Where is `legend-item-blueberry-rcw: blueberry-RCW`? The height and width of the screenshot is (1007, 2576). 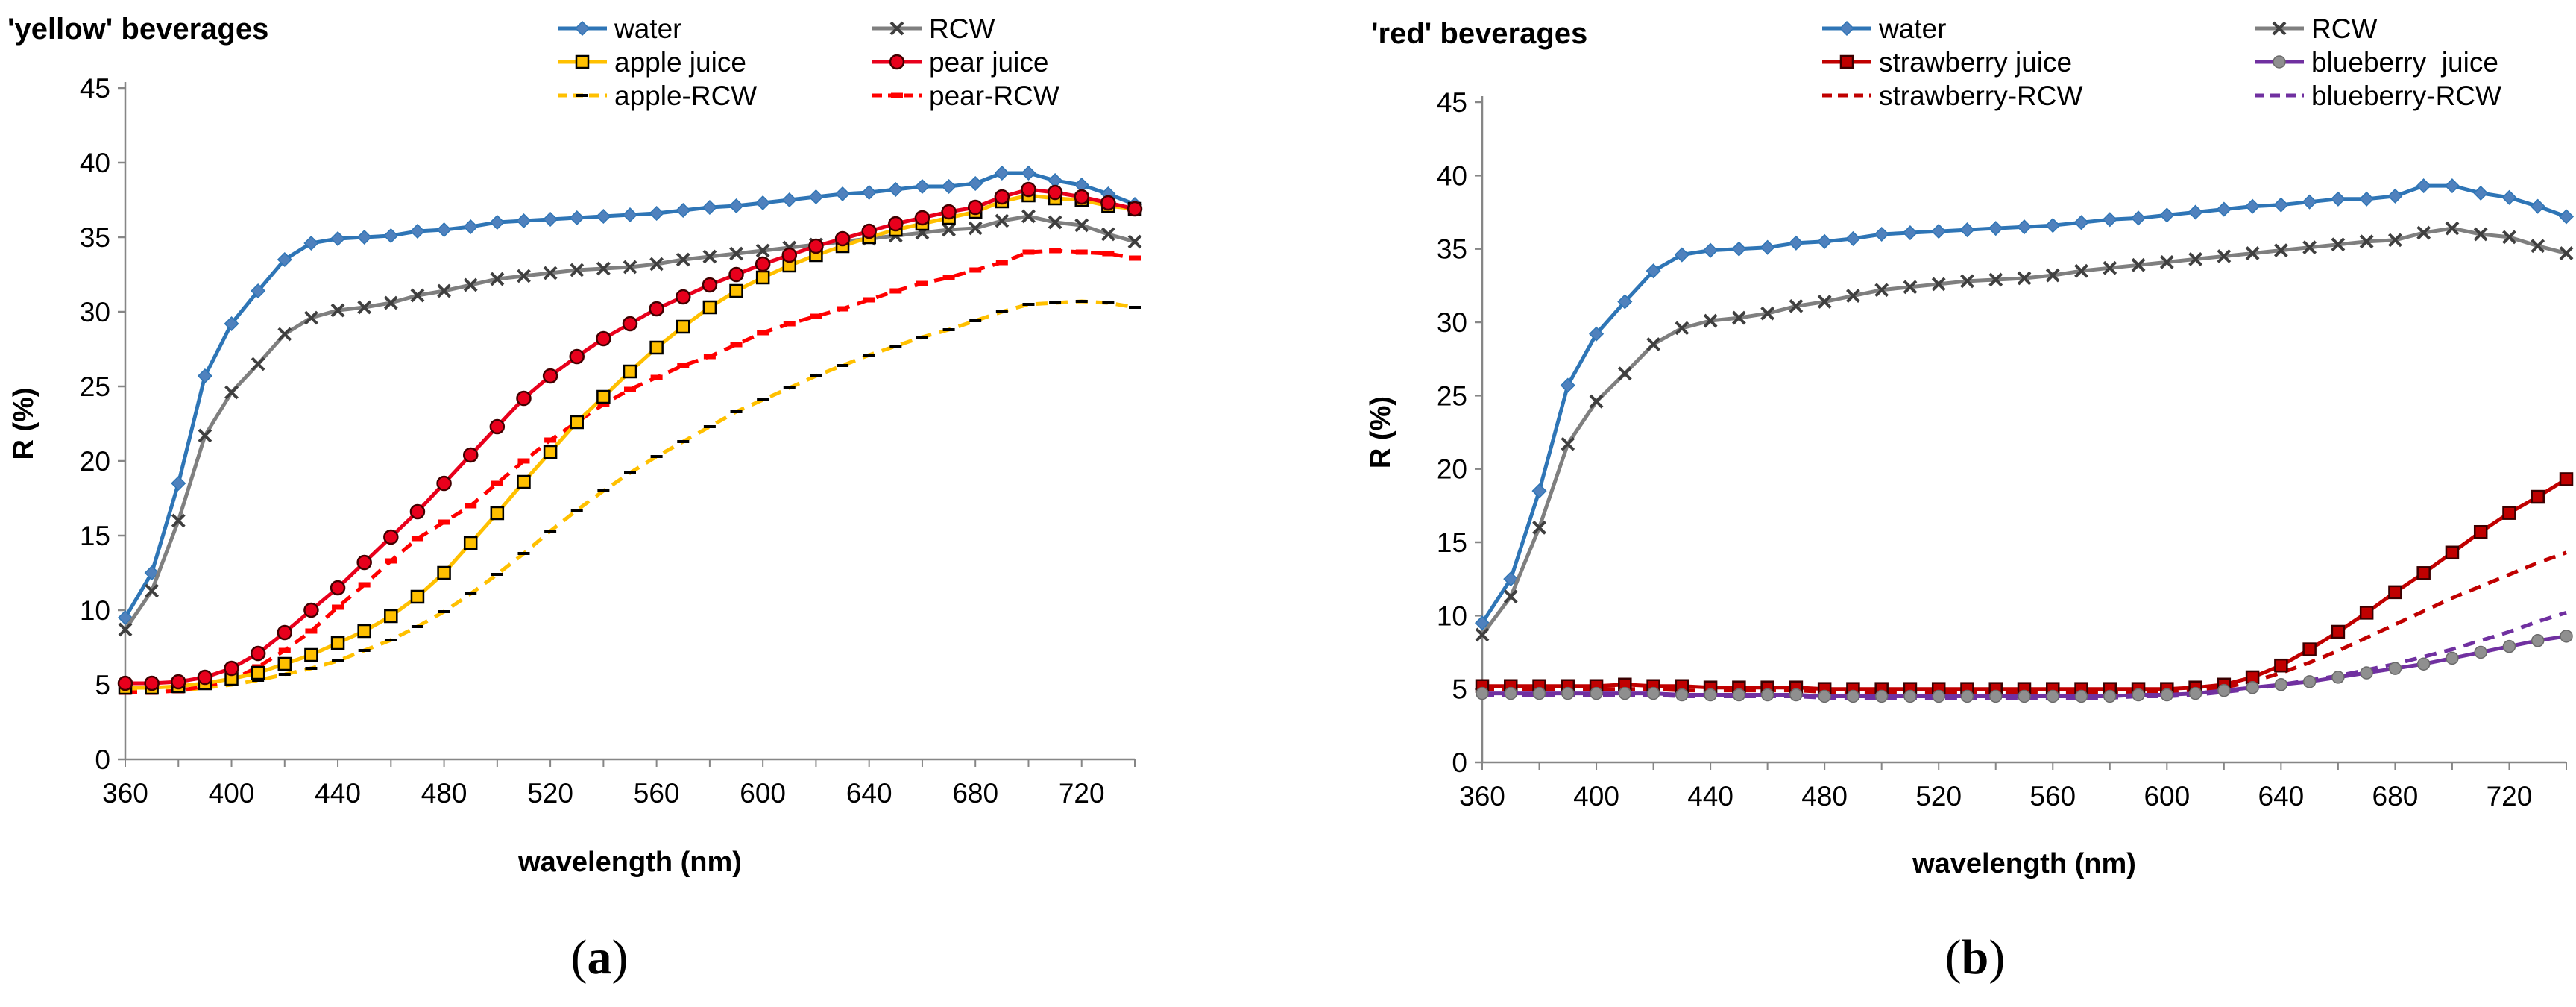
legend-item-blueberry-rcw: blueberry-RCW is located at coordinates (2378, 96).